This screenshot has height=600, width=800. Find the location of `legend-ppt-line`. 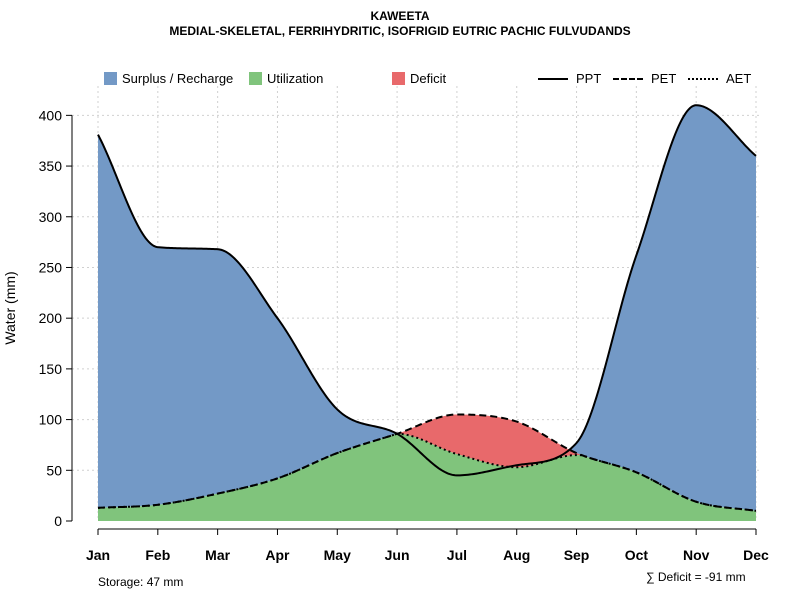

legend-ppt-line is located at coordinates (553, 78).